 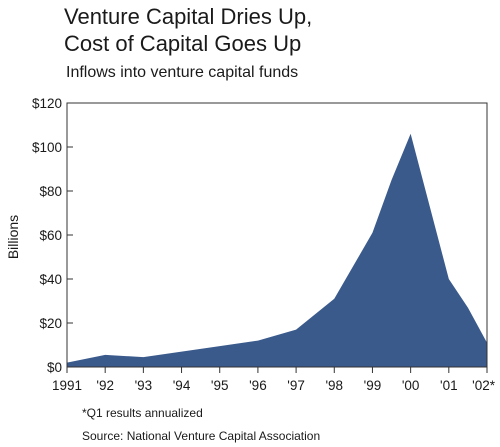 I want to click on y-tick-label: $60, so click(x=50, y=235).